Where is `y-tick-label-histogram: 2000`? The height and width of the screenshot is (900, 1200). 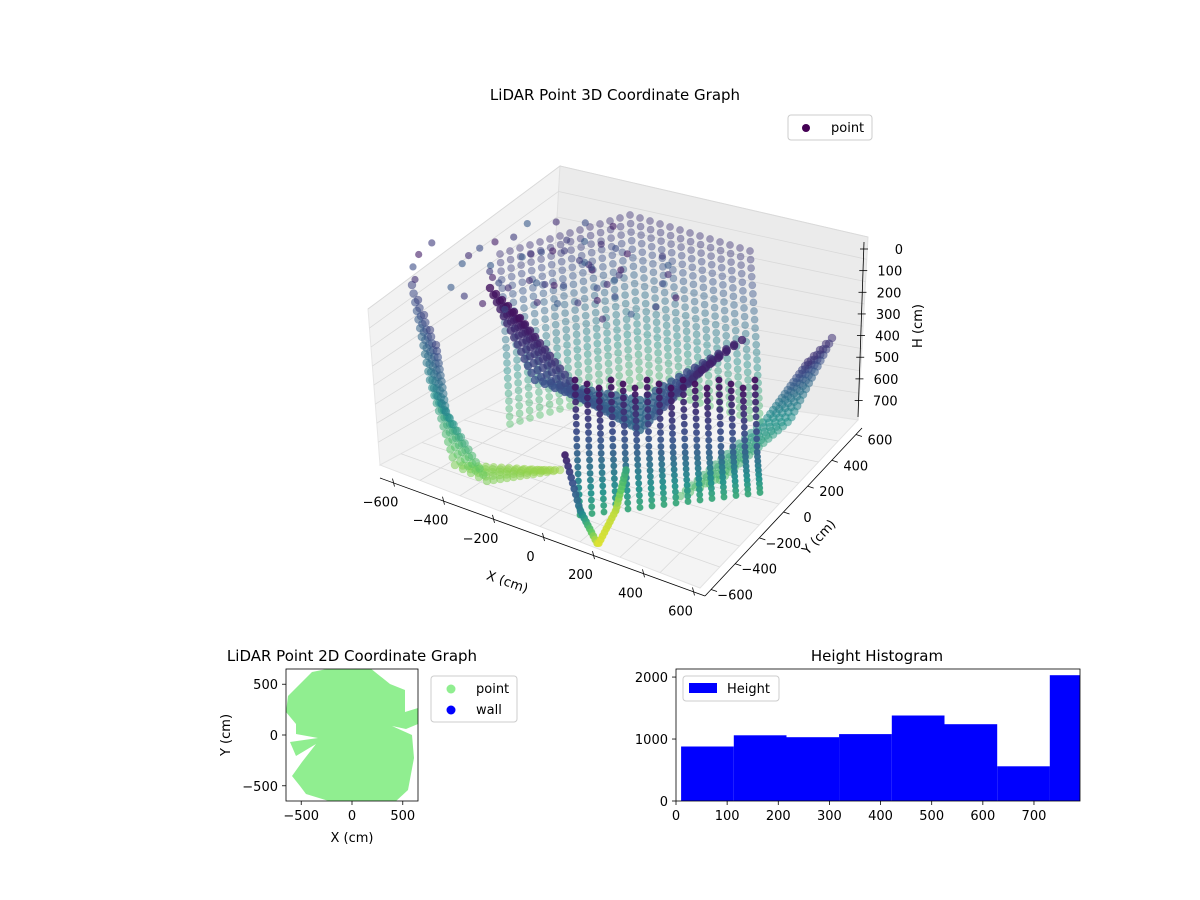
y-tick-label-histogram: 2000 is located at coordinates (651, 678).